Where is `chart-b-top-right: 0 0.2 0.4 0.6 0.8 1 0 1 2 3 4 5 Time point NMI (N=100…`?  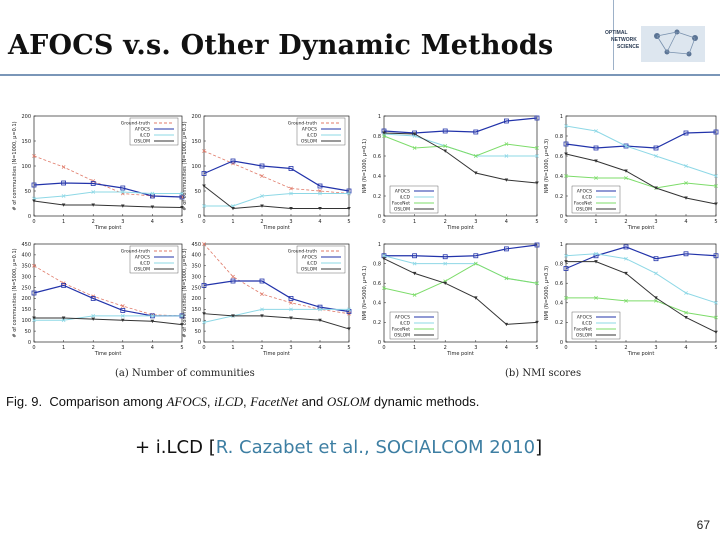 chart-b-top-right: 0 0.2 0.4 0.6 0.8 1 0 1 2 3 4 5 Time point NMI (N=100… is located at coordinates (631, 172).